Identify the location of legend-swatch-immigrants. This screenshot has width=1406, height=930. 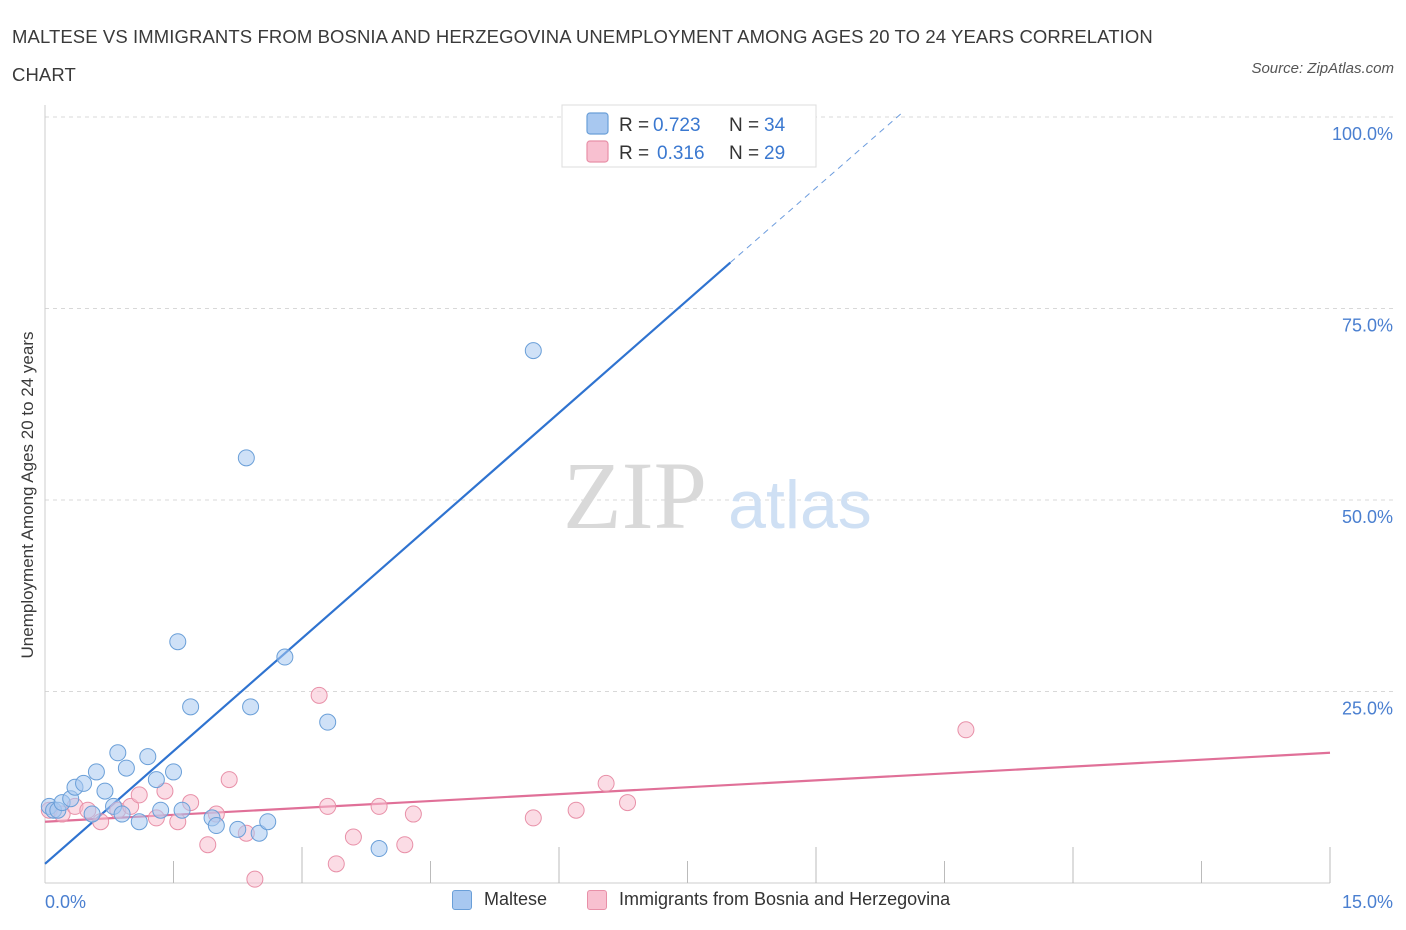
(597, 151).